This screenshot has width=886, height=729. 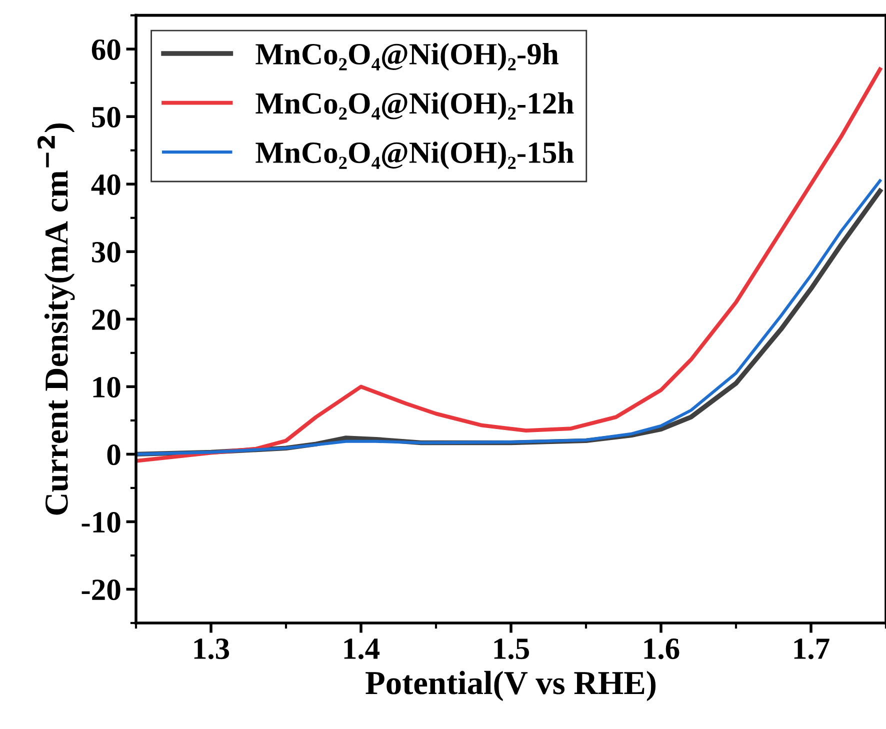 What do you see at coordinates (101, 522) in the screenshot?
I see `y-tick-label: -10` at bounding box center [101, 522].